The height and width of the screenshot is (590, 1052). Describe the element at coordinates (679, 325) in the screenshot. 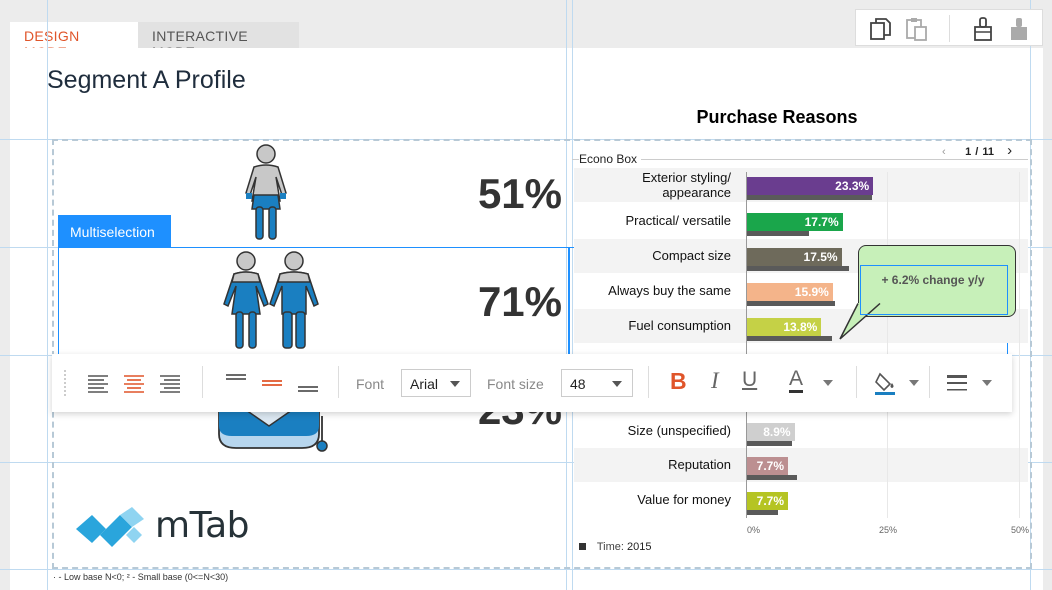

I see `category-label: Fuel consumption` at that location.